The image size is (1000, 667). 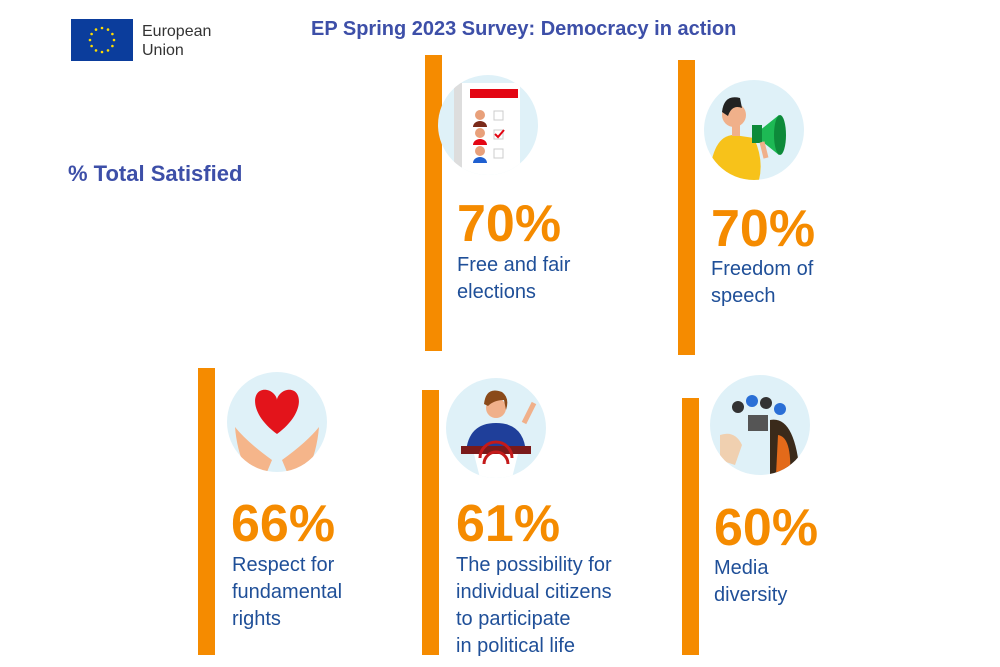 I want to click on microphones-icon, so click(x=760, y=425).